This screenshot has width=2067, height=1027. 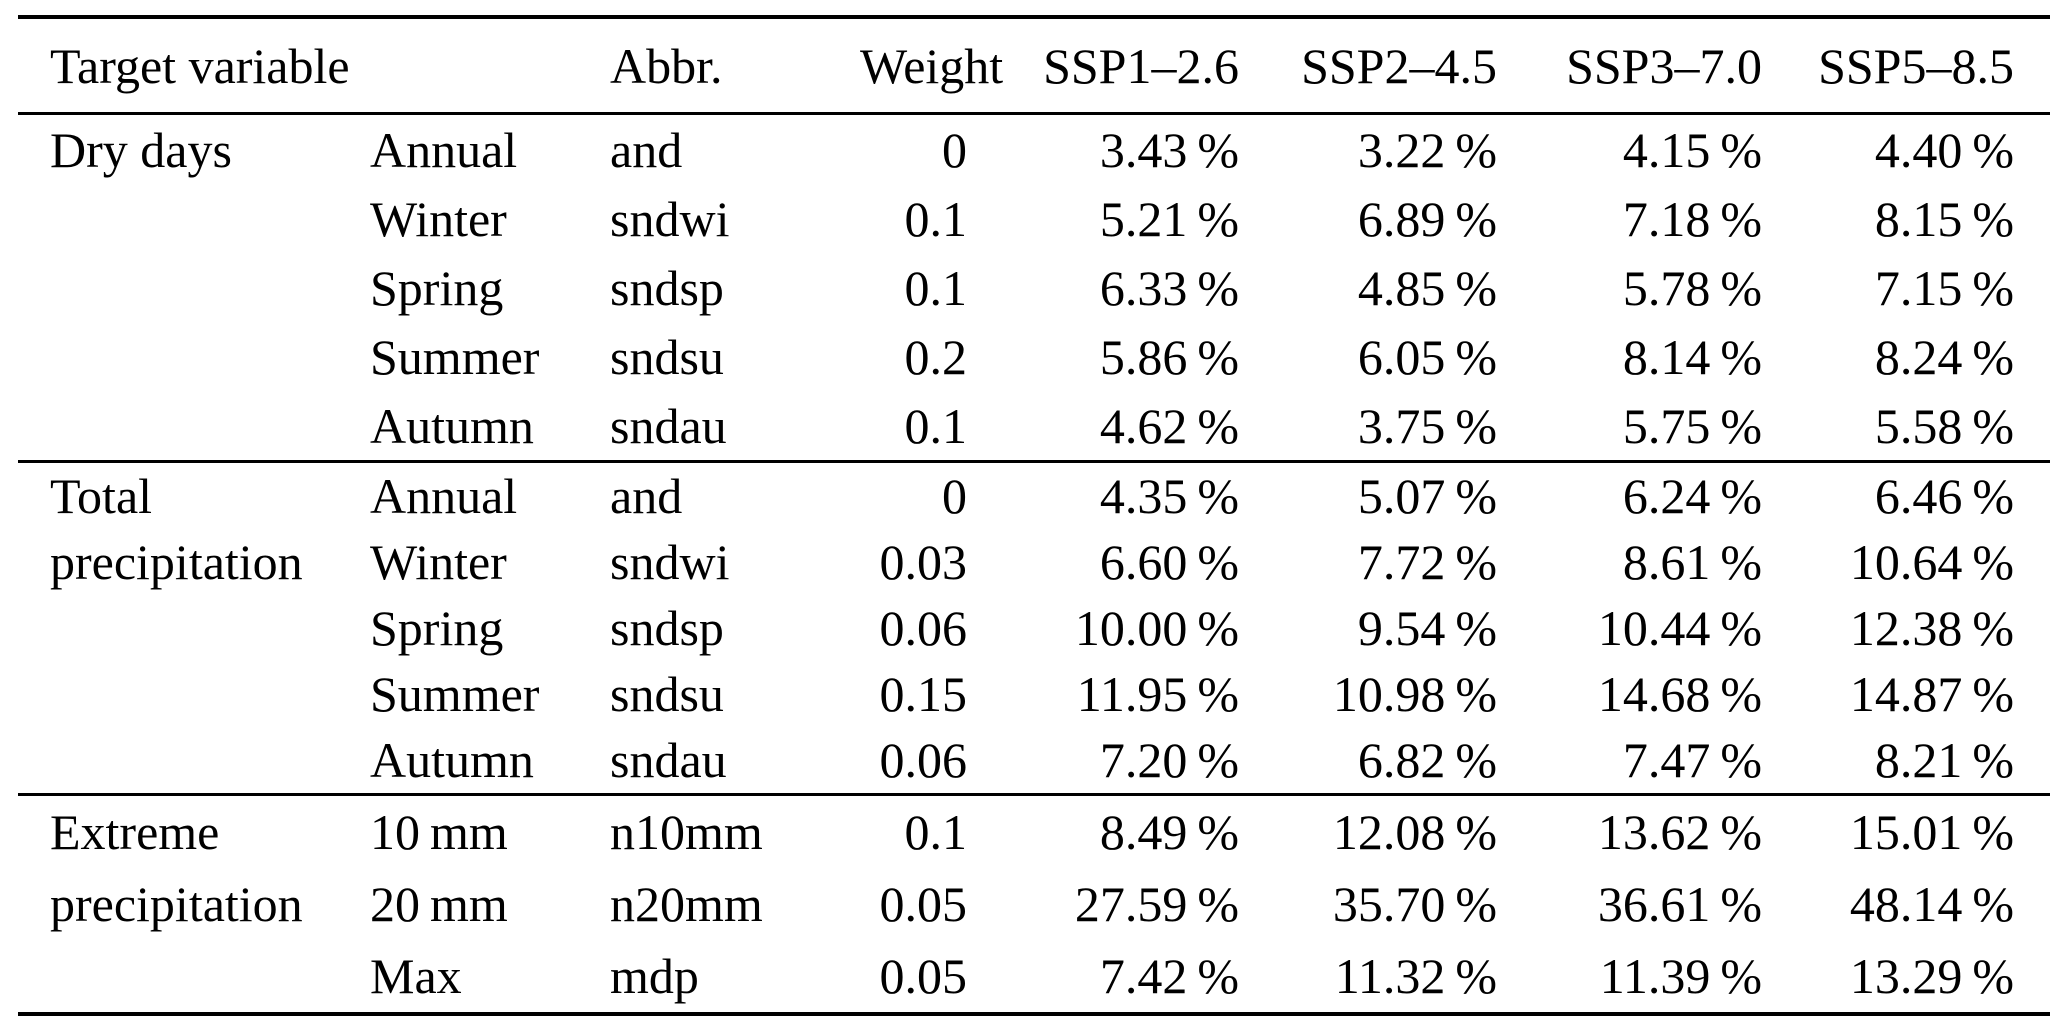 What do you see at coordinates (1679, 904) in the screenshot?
I see `cell-ssp3-7-0: 36.61 %` at bounding box center [1679, 904].